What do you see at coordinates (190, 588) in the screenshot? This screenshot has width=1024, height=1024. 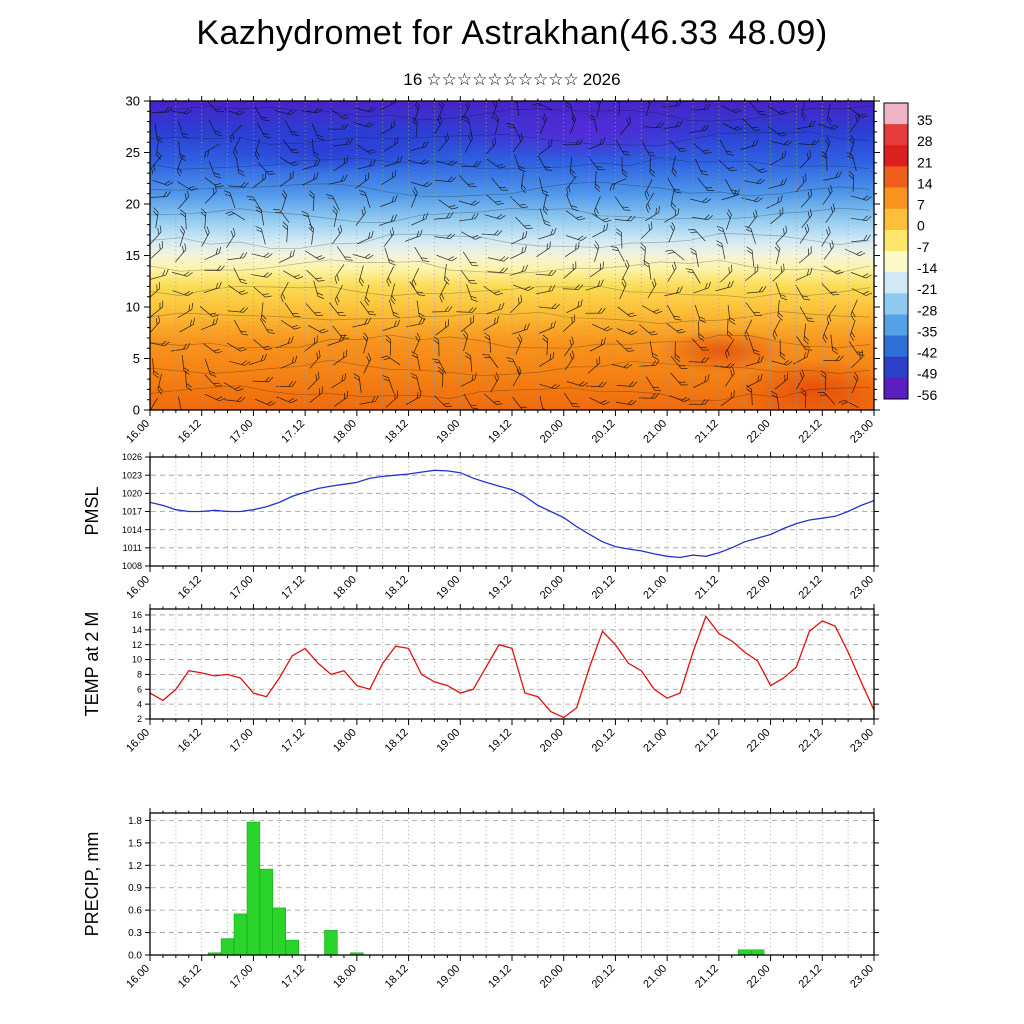 I see `x-tick-label: 16.12` at bounding box center [190, 588].